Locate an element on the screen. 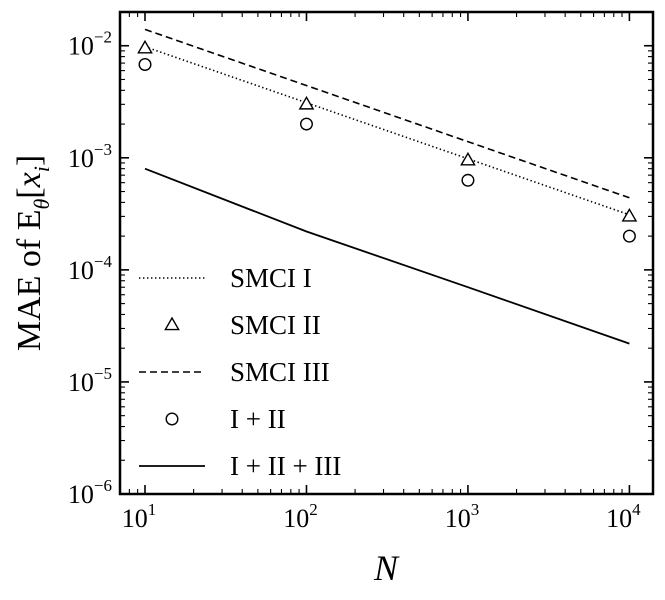  x-tick-label: 10² is located at coordinates (300, 516).